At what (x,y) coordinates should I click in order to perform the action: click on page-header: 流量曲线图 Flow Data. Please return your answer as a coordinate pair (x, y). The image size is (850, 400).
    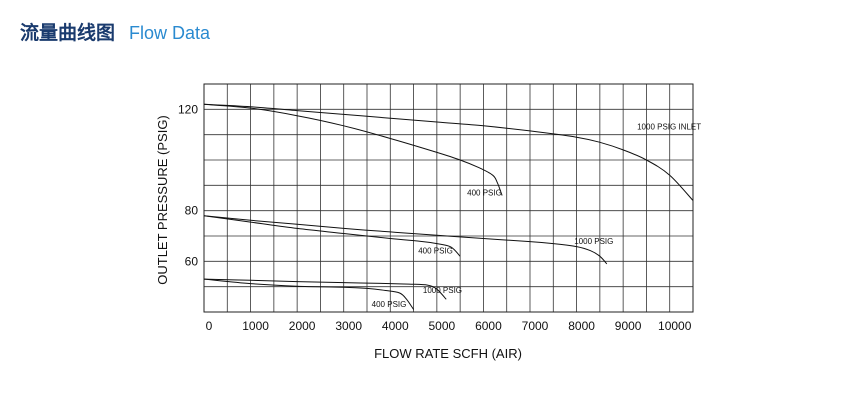
    Looking at the image, I should click on (115, 31).